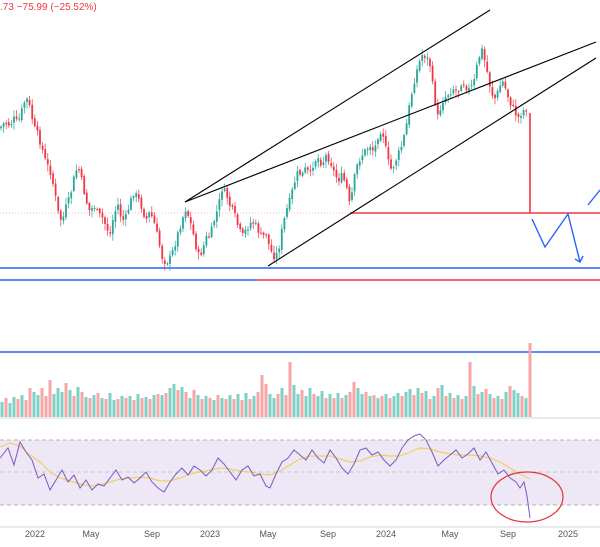  Describe the element at coordinates (268, 534) in the screenshot. I see `x-tick-label: May` at that location.